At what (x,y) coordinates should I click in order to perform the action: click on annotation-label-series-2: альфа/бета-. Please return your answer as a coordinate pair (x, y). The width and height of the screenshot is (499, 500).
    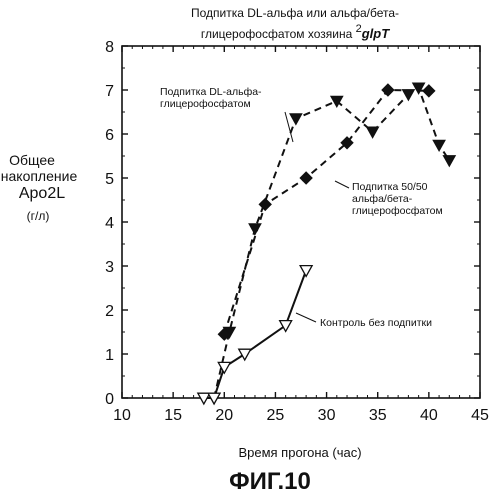
    Looking at the image, I should click on (382, 199).